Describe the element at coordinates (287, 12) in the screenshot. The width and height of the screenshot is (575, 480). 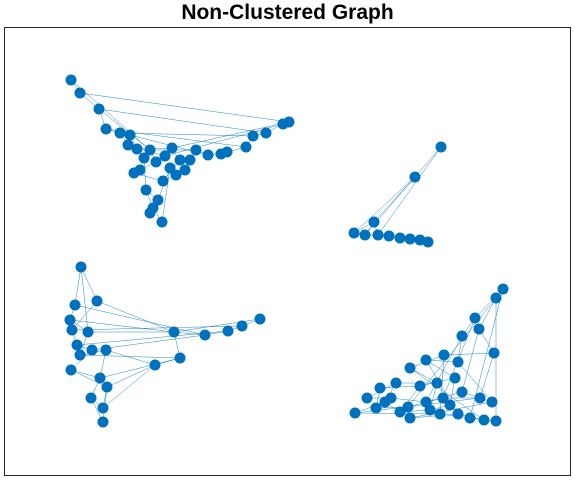
I see `chart-title: Non-Clustered Graph` at that location.